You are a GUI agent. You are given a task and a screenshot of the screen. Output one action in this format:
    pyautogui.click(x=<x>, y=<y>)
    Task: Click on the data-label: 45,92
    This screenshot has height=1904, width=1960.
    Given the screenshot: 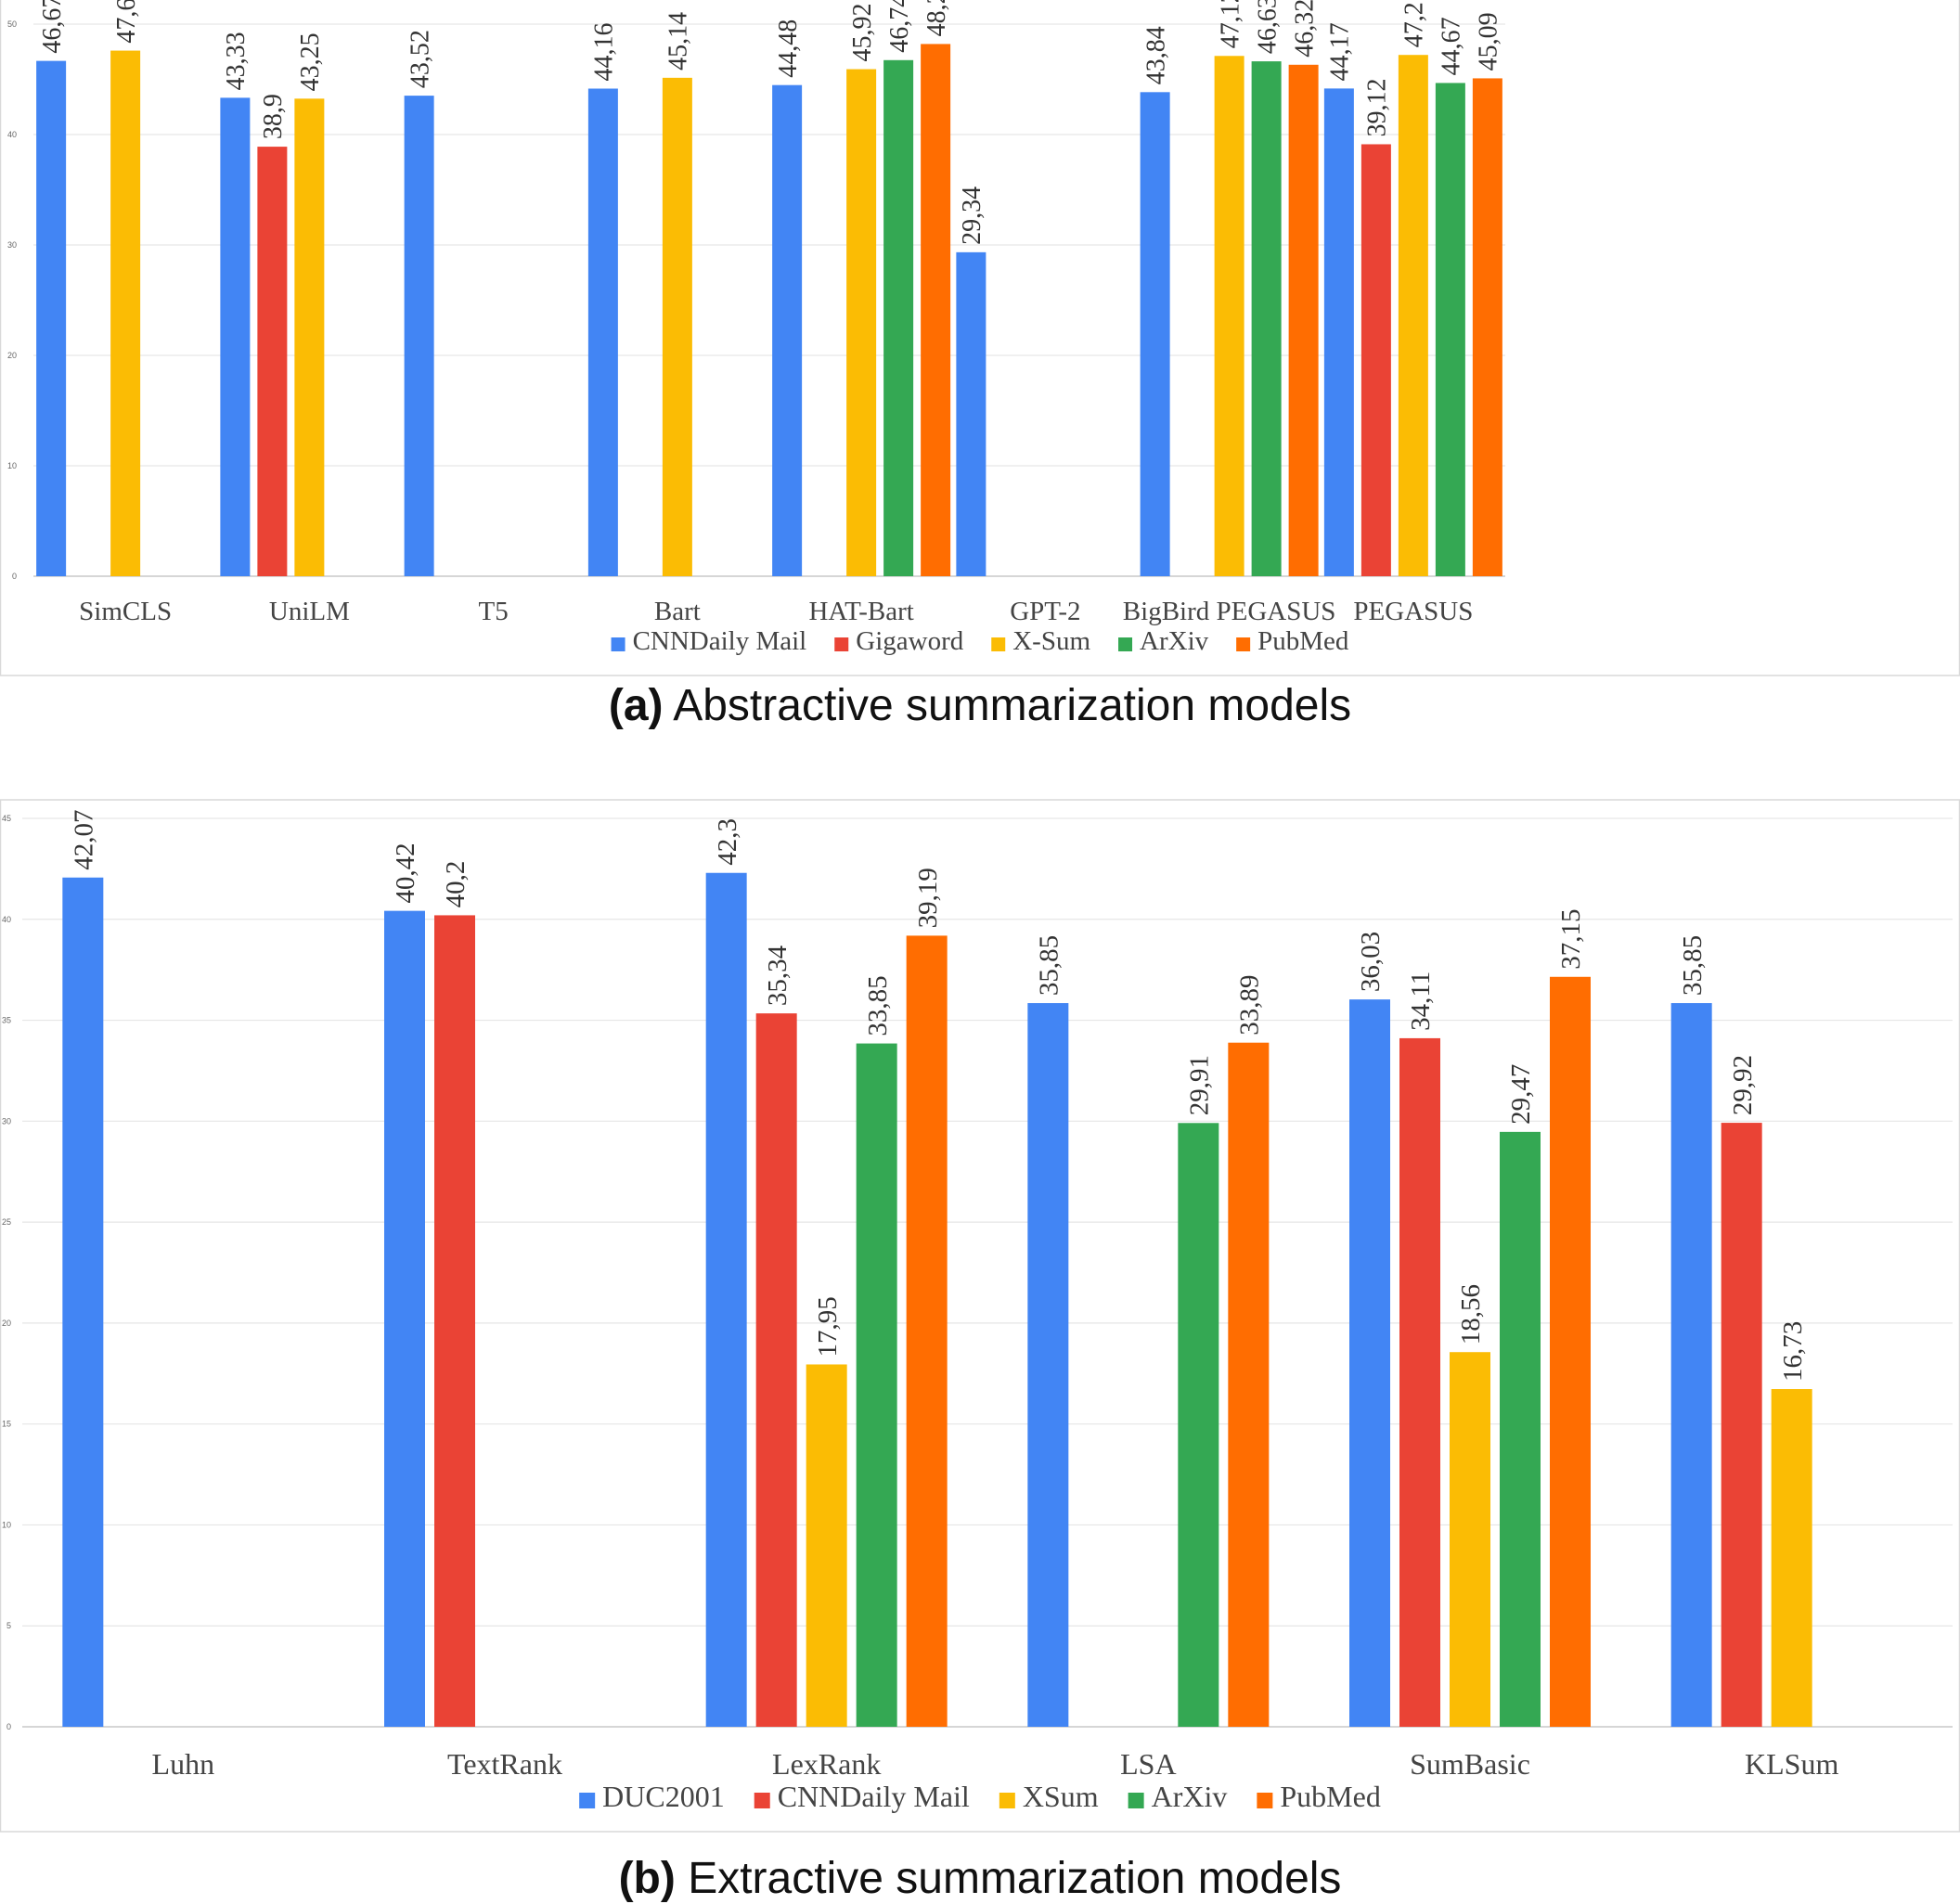 What is the action you would take?
    pyautogui.click(x=862, y=33)
    